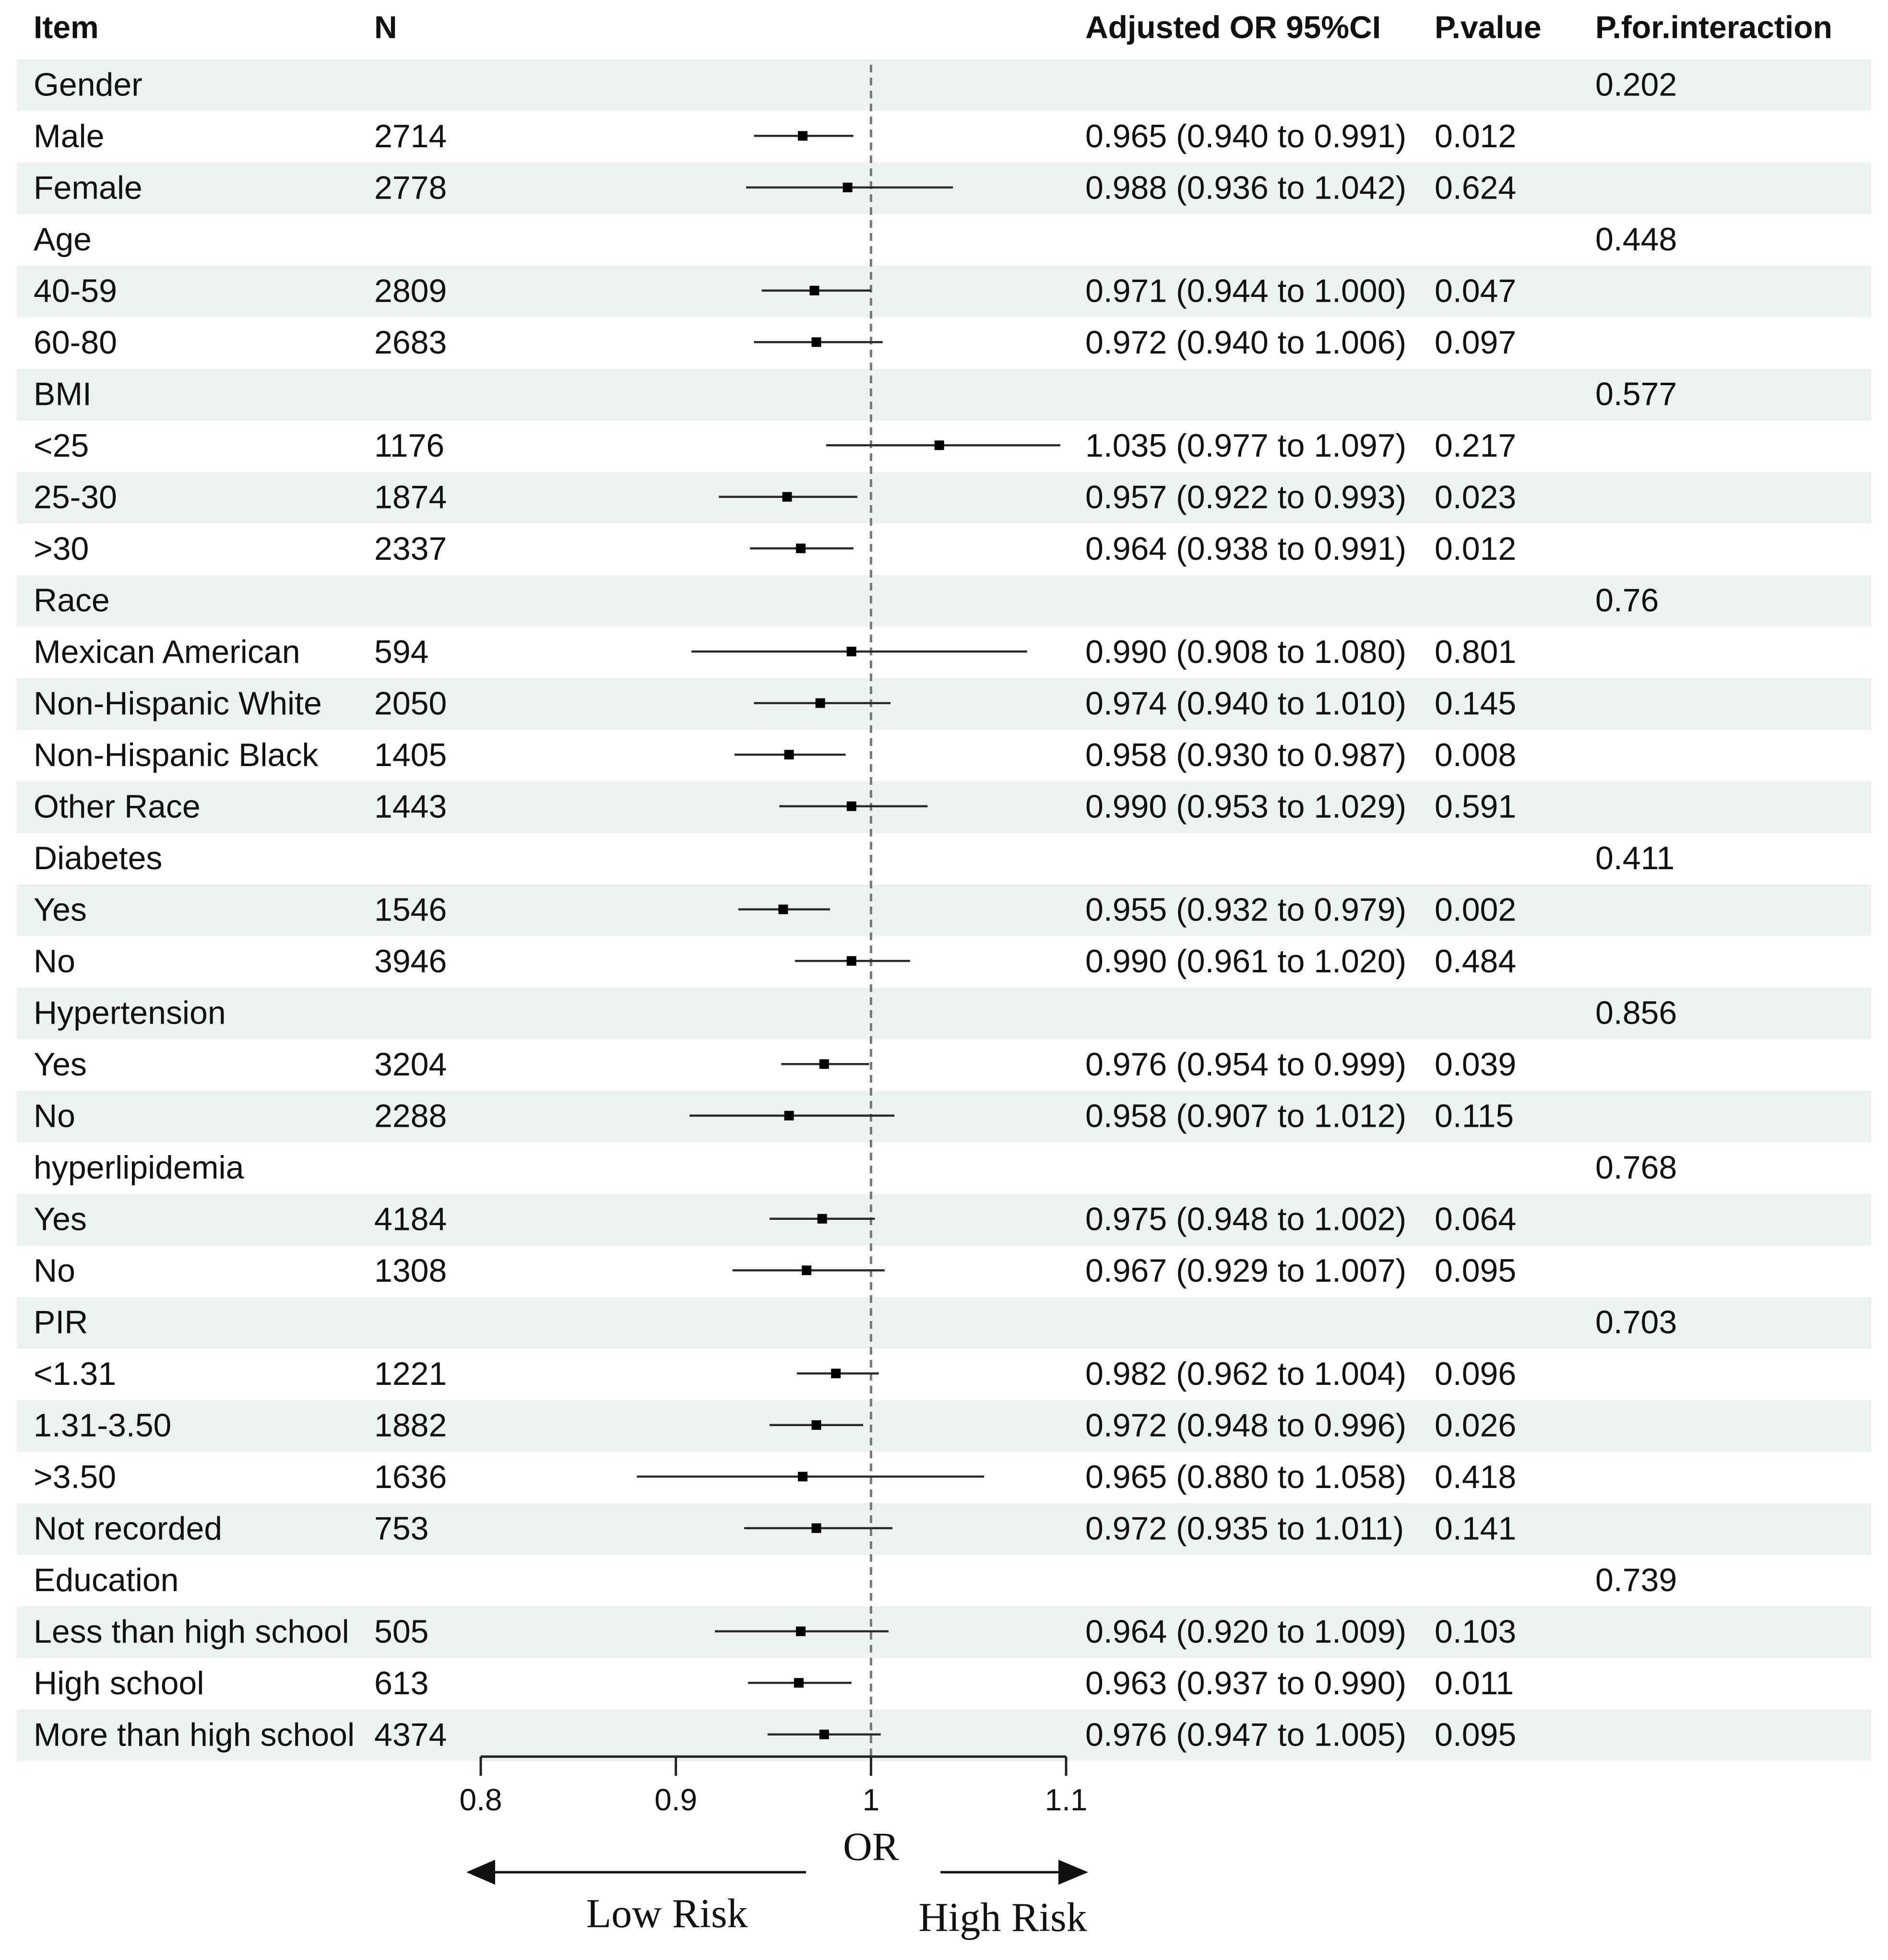 This screenshot has height=1960, width=1888. What do you see at coordinates (410, 1219) in the screenshot?
I see `n-value: 4184` at bounding box center [410, 1219].